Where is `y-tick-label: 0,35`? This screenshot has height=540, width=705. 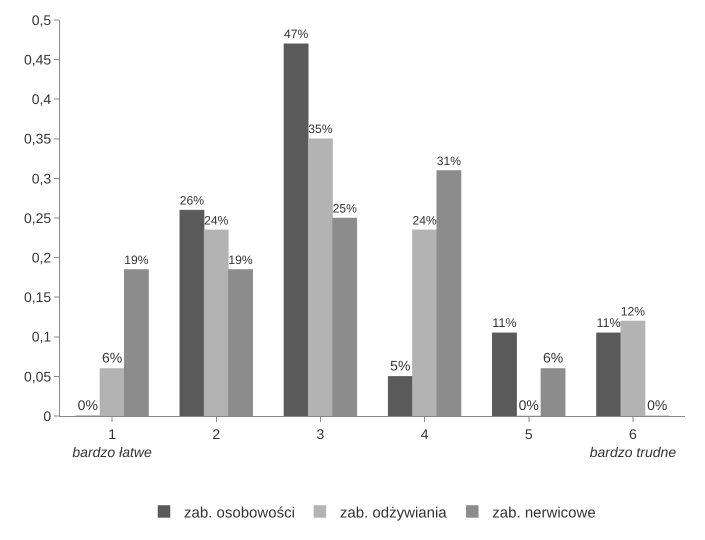
y-tick-label: 0,35 is located at coordinates (38, 138).